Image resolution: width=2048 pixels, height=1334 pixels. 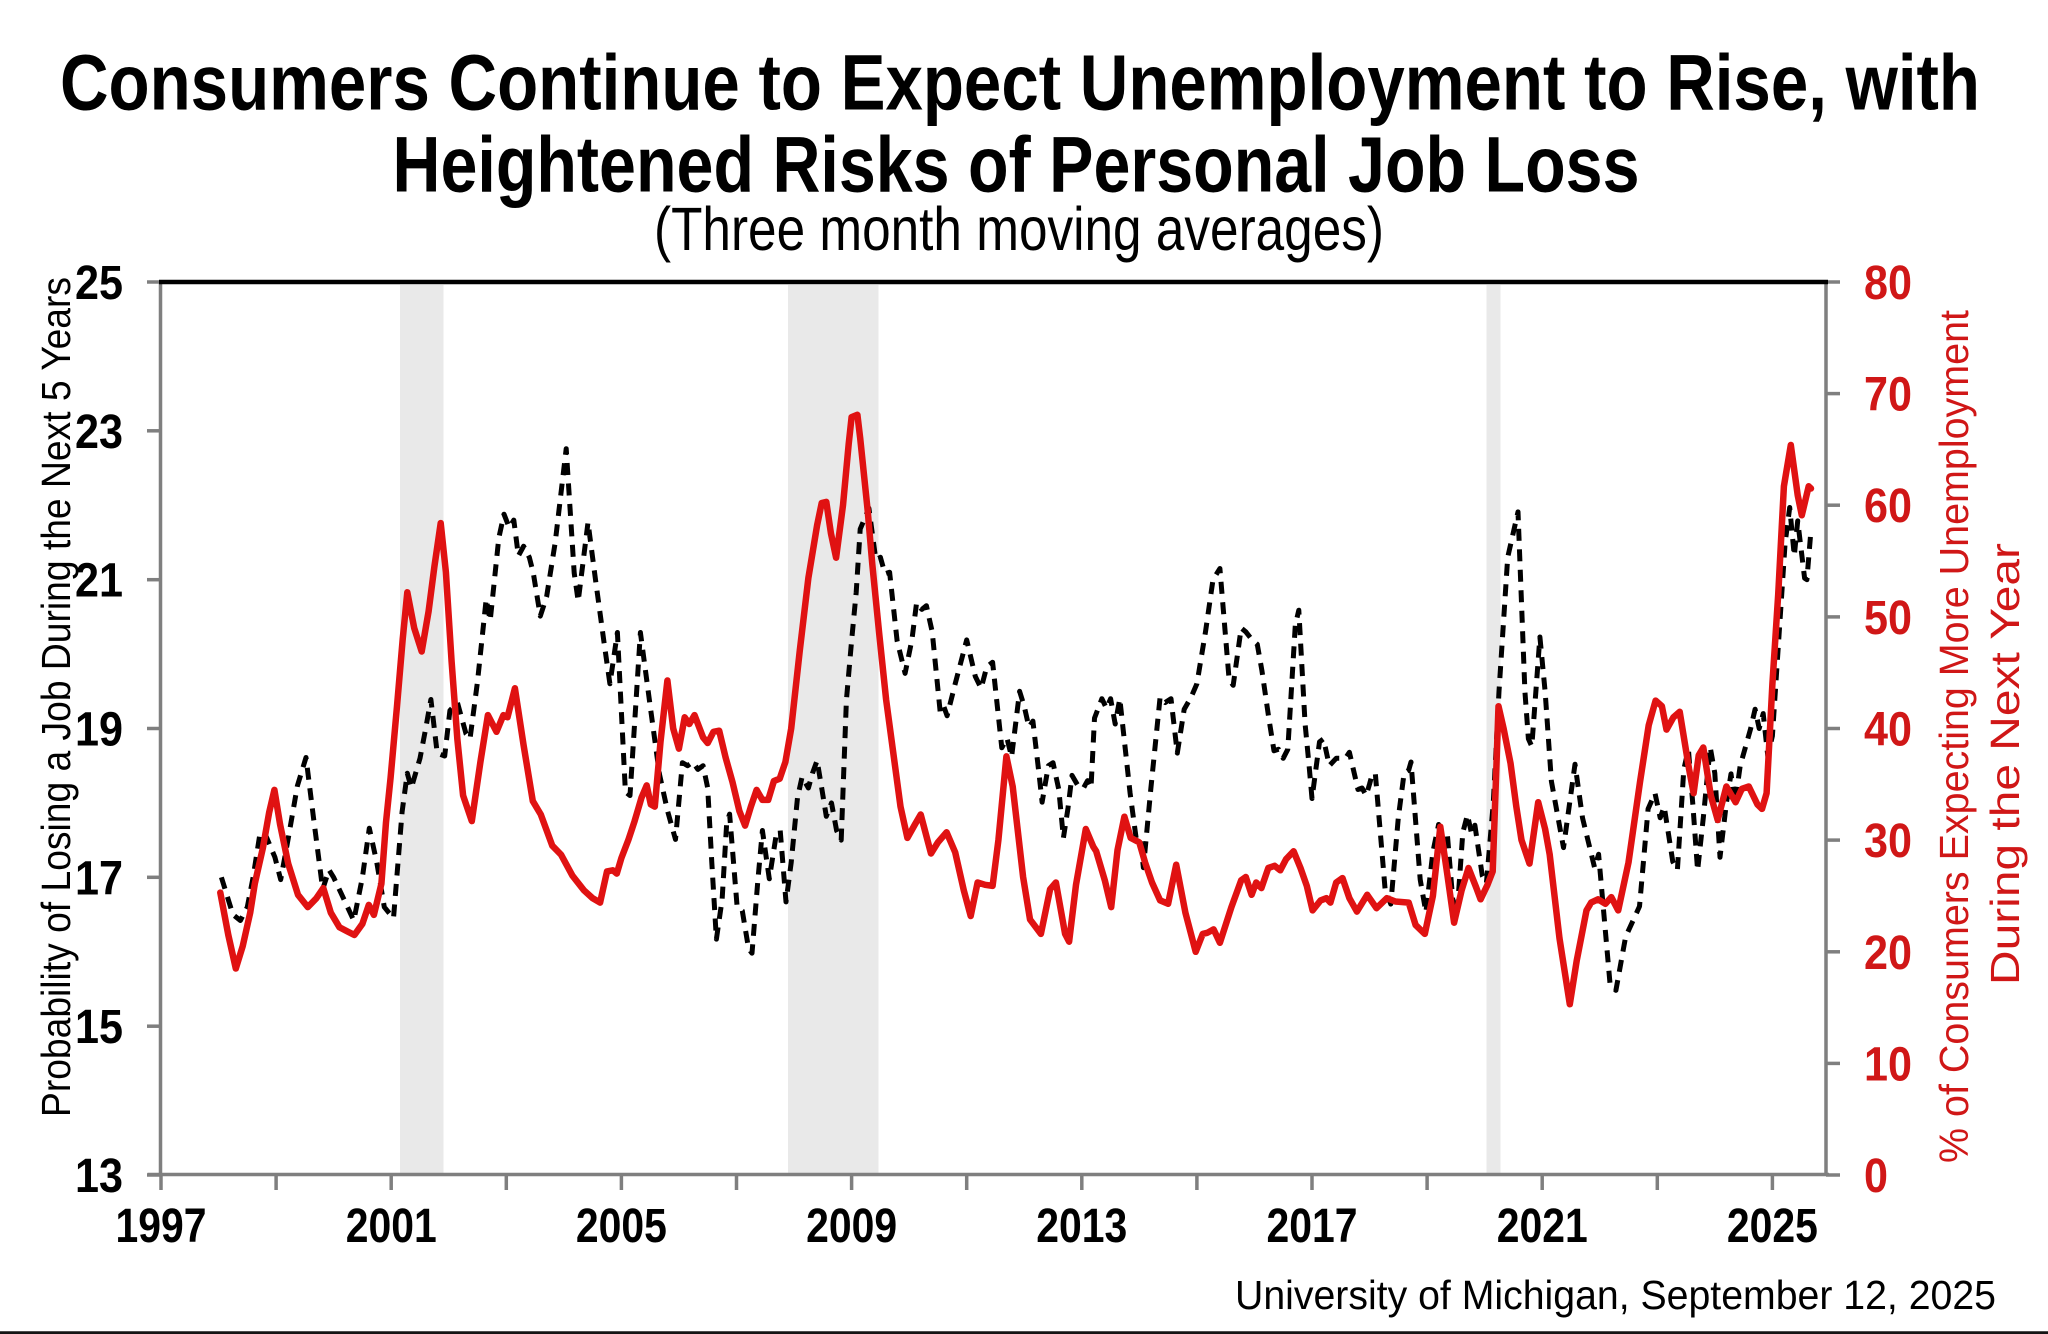 What do you see at coordinates (161, 1226) in the screenshot?
I see `svg-text: 1997` at bounding box center [161, 1226].